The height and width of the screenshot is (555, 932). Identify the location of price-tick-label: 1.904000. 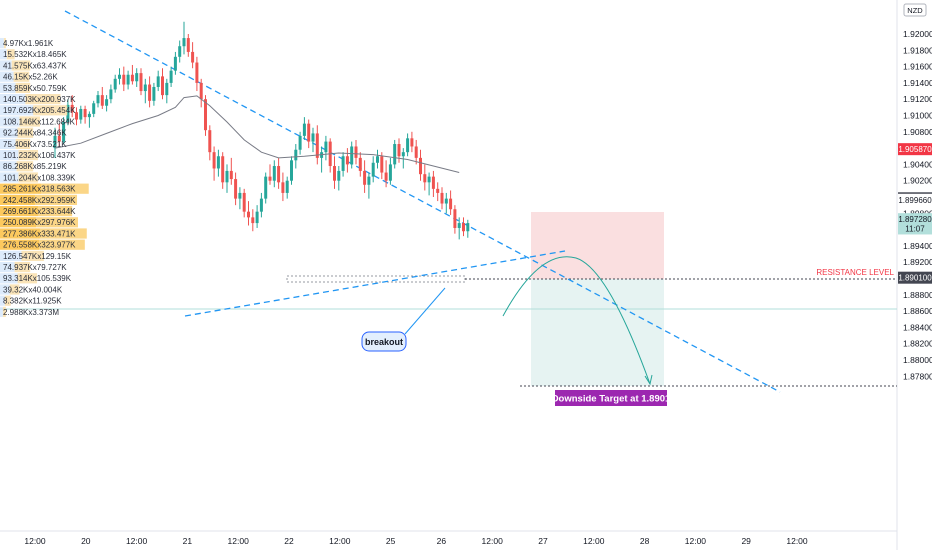
(917, 164).